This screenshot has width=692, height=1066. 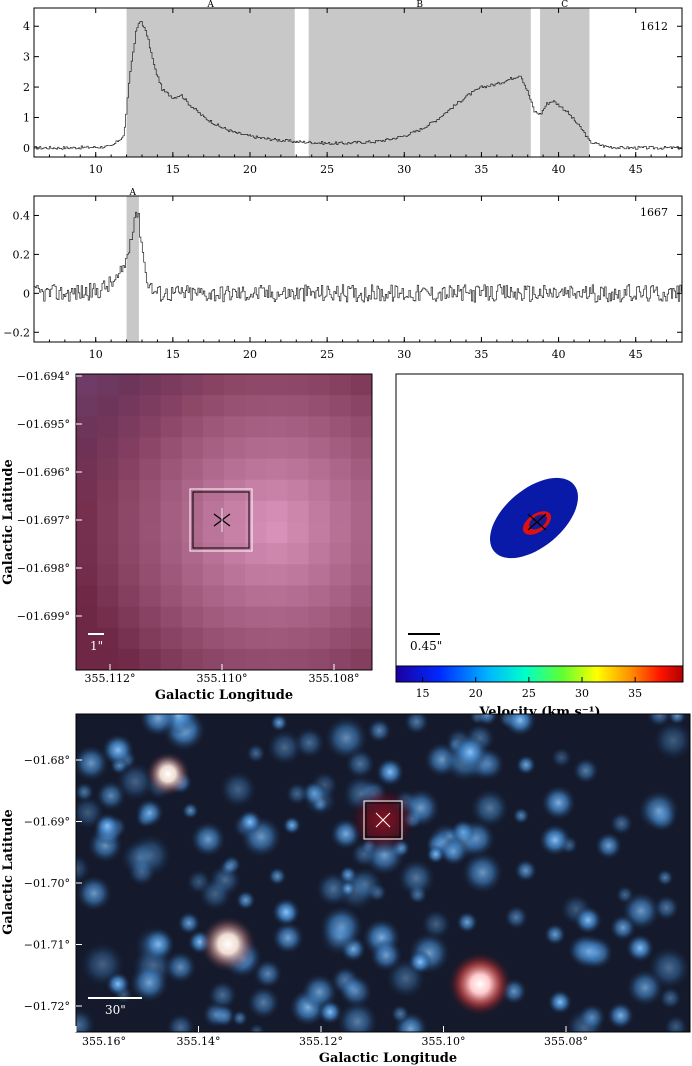 I want to click on velocity-colorbar, so click(x=539, y=674).